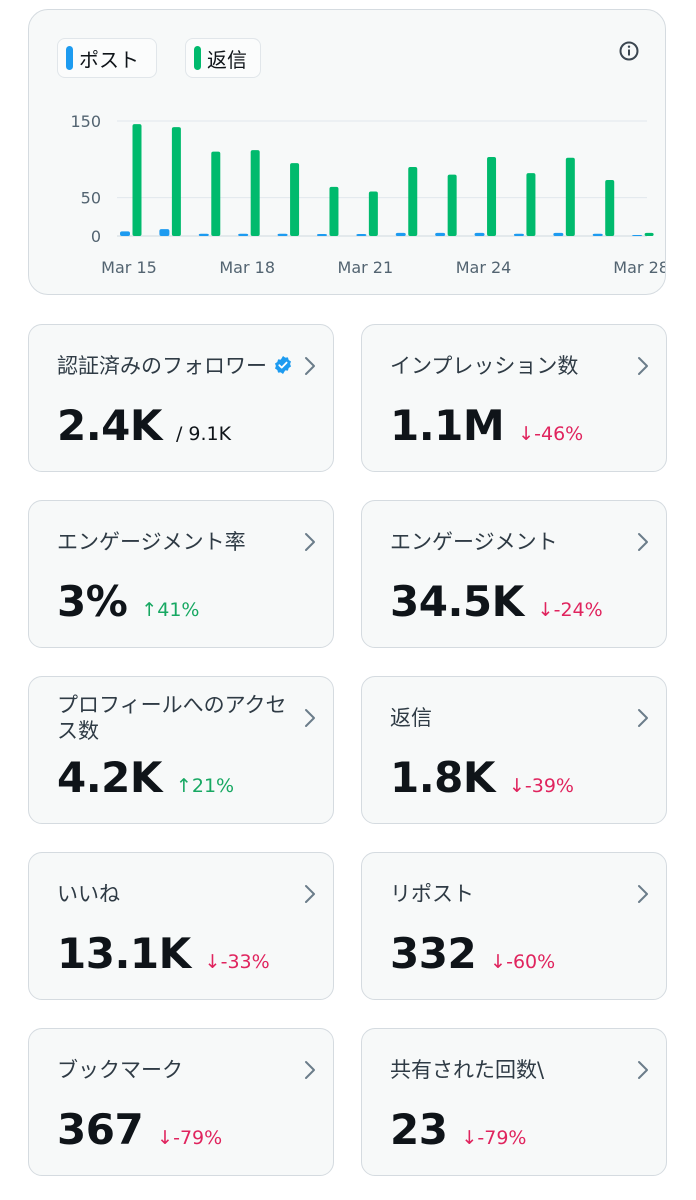  I want to click on stat-value-row: 3% ↑41%, so click(128, 601).